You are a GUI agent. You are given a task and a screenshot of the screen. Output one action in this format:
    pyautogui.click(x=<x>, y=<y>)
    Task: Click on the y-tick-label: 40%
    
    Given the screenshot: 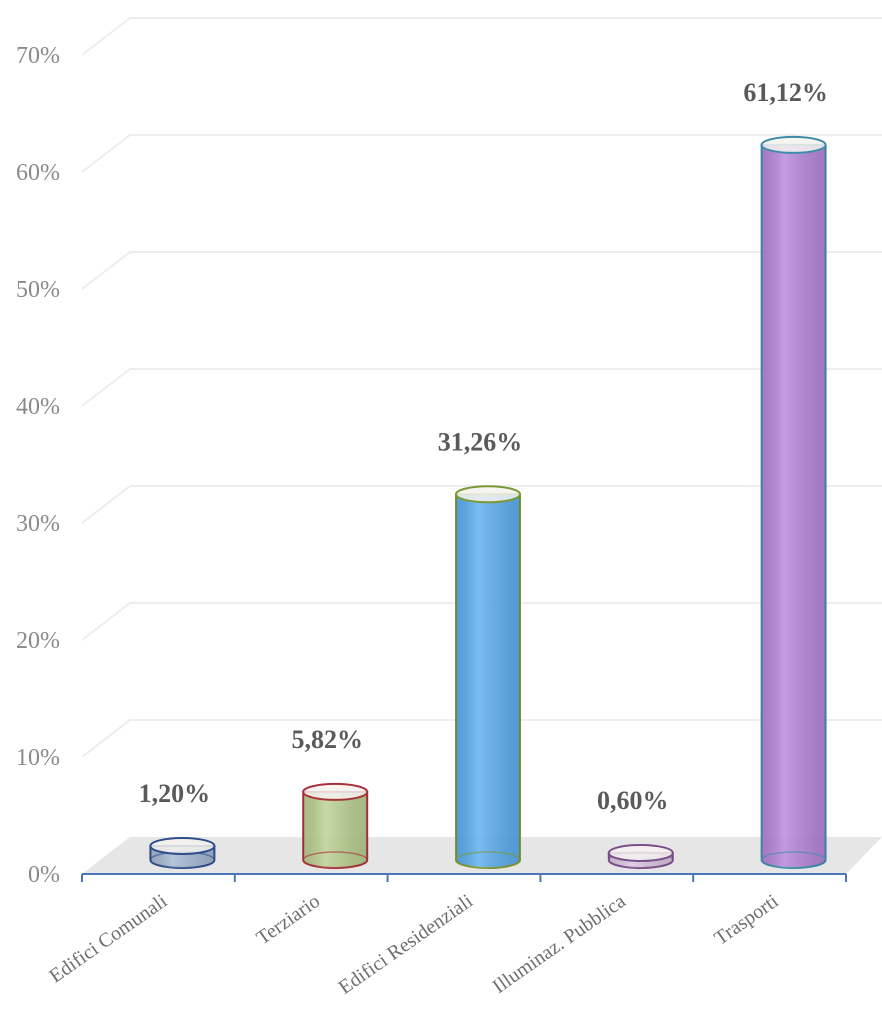 What is the action you would take?
    pyautogui.click(x=38, y=407)
    